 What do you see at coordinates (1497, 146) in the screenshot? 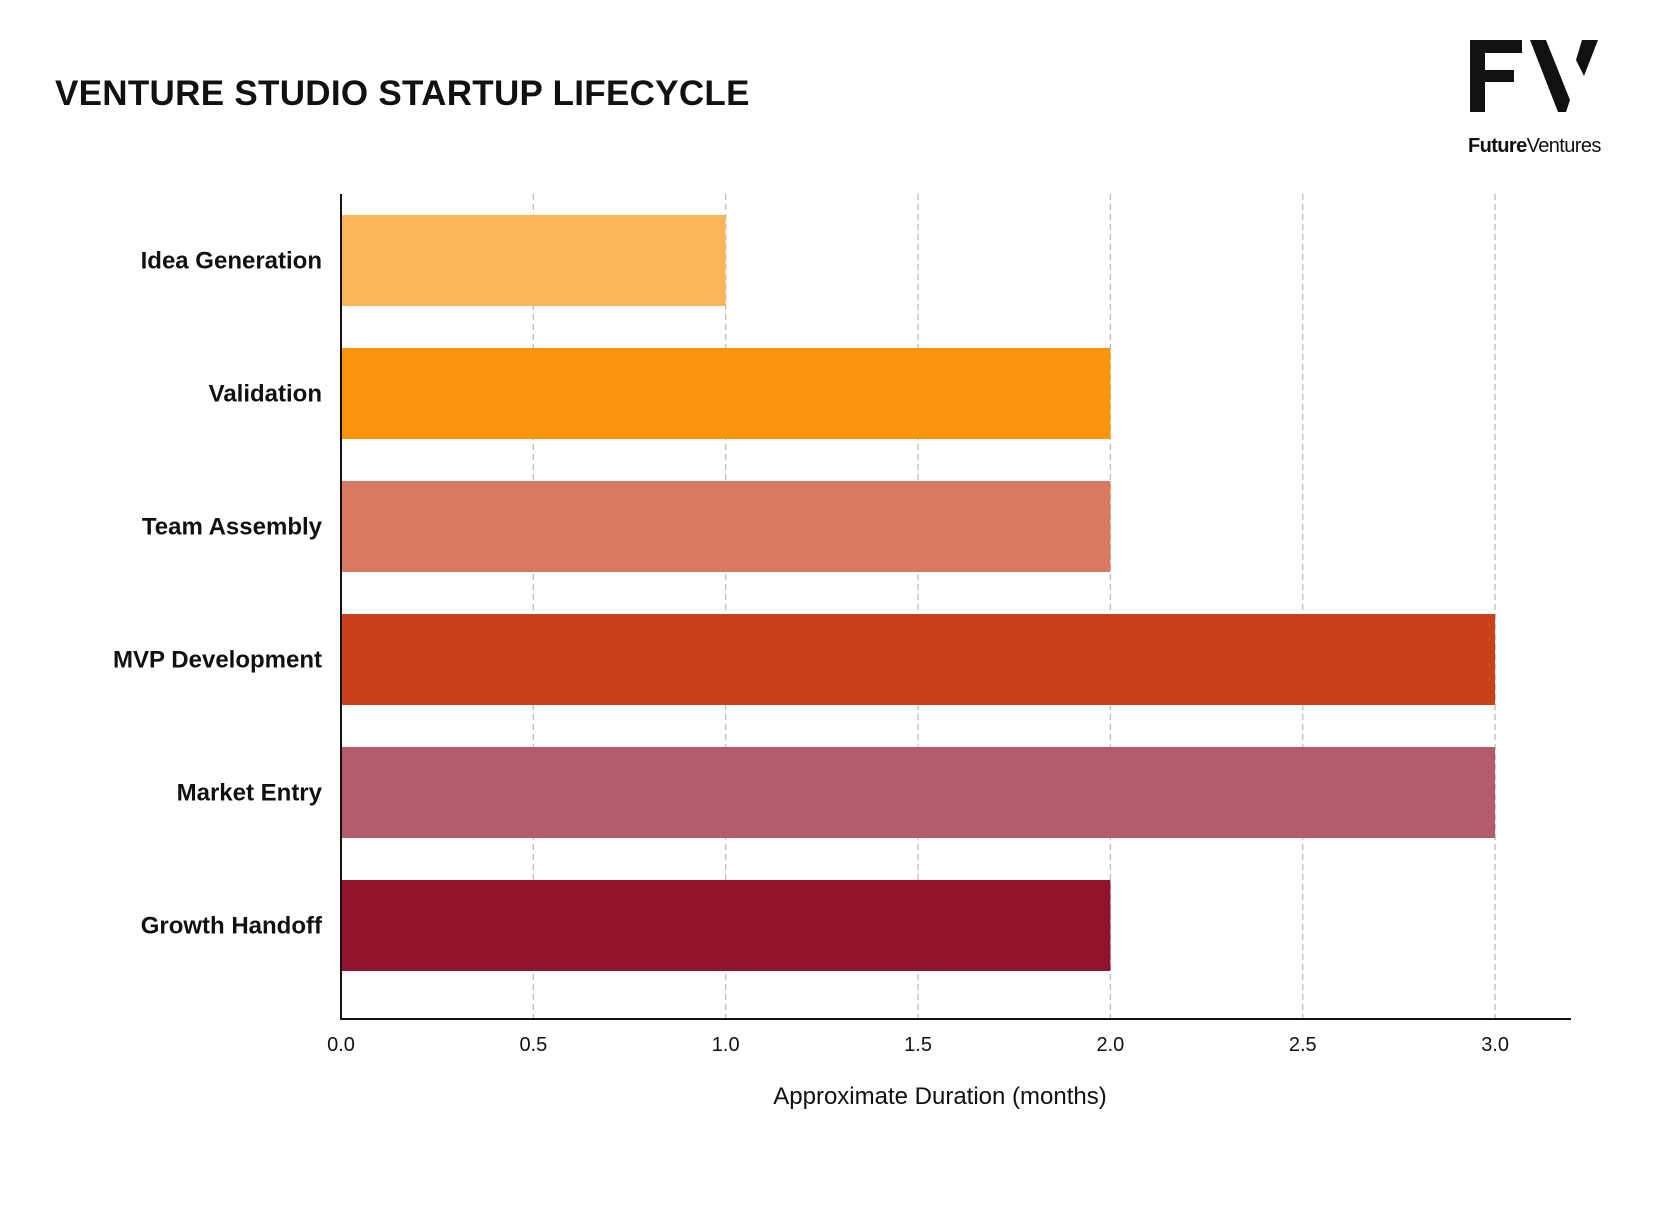
I see `logo-word-future: Future` at bounding box center [1497, 146].